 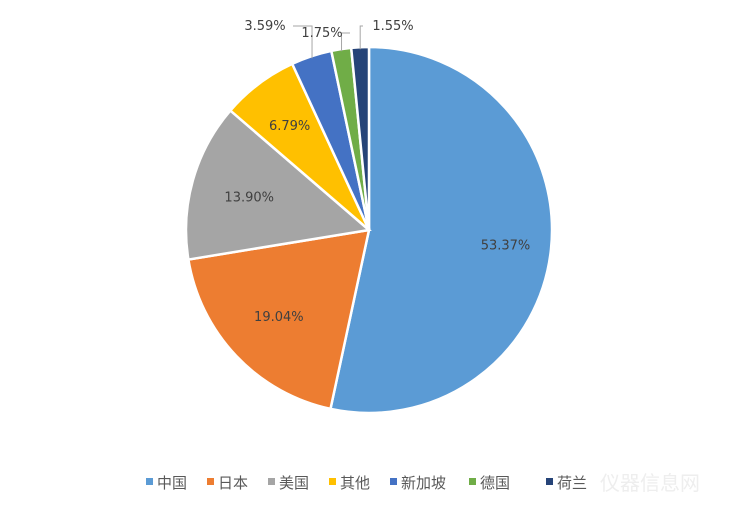 What do you see at coordinates (506, 246) in the screenshot?
I see `slice-label: 53.37%` at bounding box center [506, 246].